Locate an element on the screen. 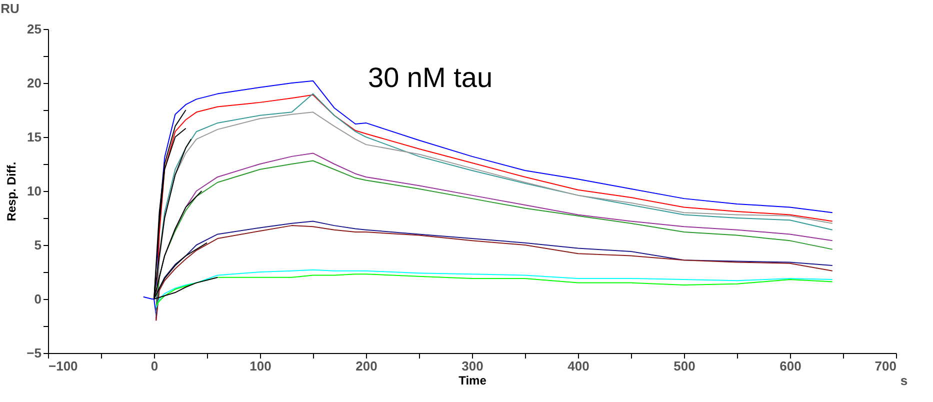 The width and height of the screenshot is (933, 402). text: RU is located at coordinates (10, 8).